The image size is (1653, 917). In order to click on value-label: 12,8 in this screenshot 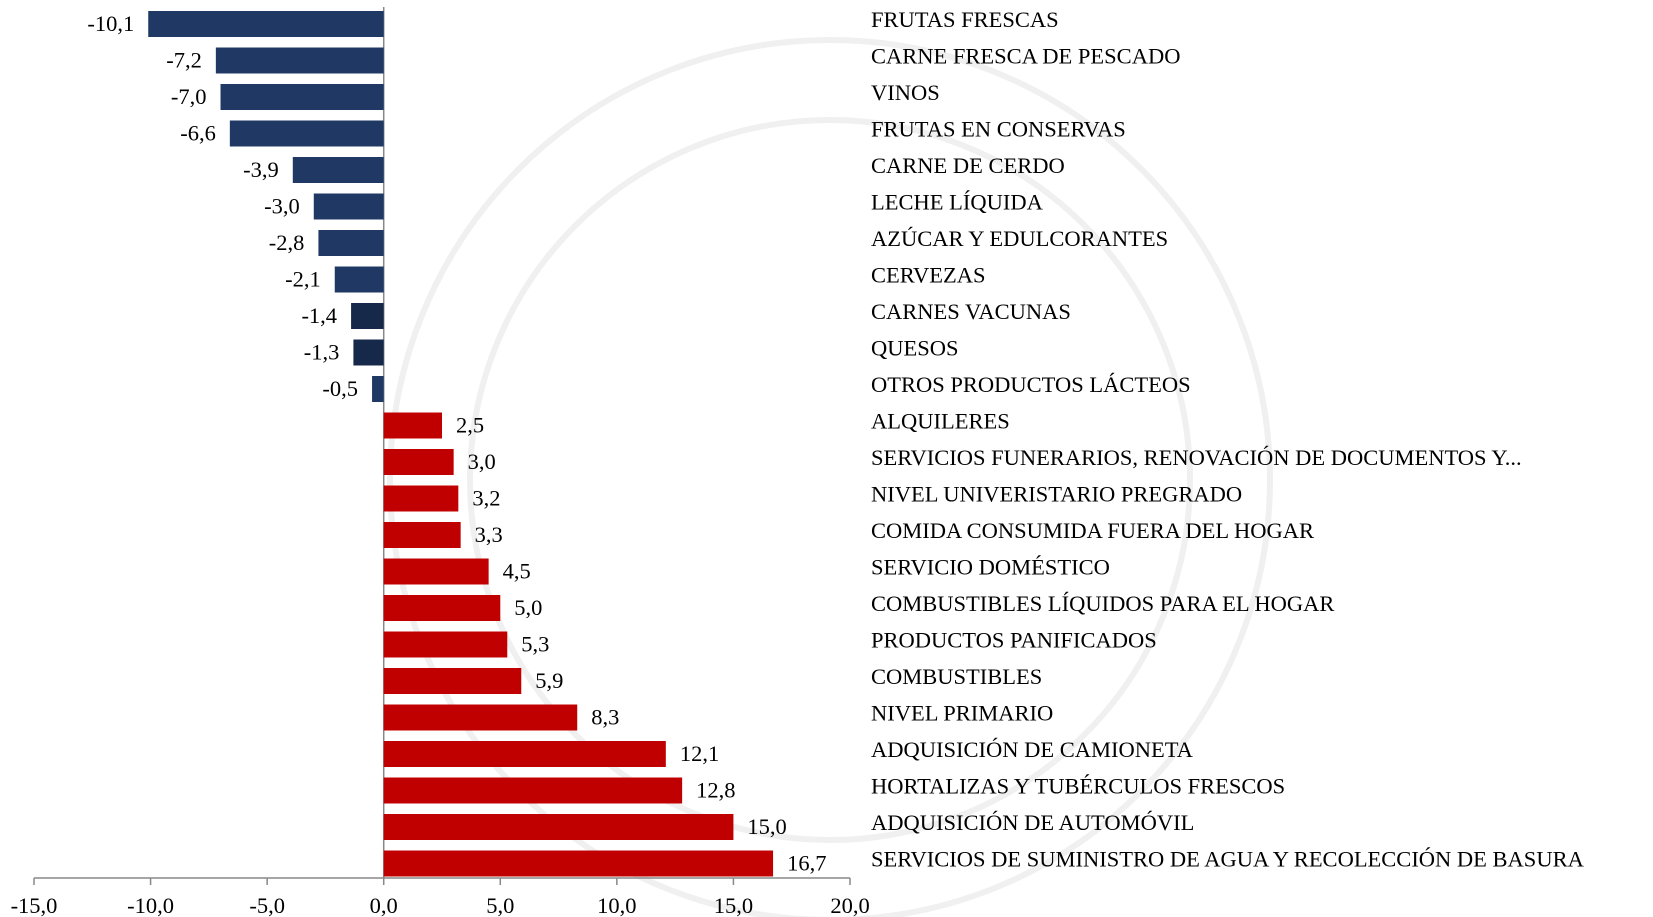, I will do `click(715, 790)`.